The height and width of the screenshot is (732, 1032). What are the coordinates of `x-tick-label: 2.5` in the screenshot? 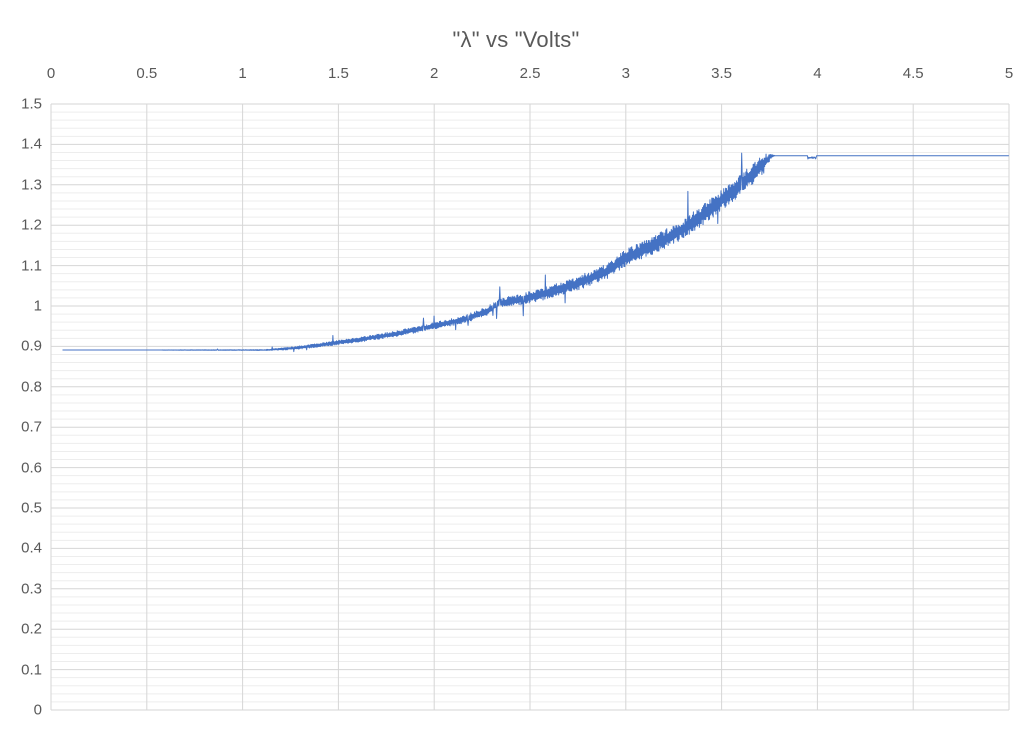 It's located at (530, 73).